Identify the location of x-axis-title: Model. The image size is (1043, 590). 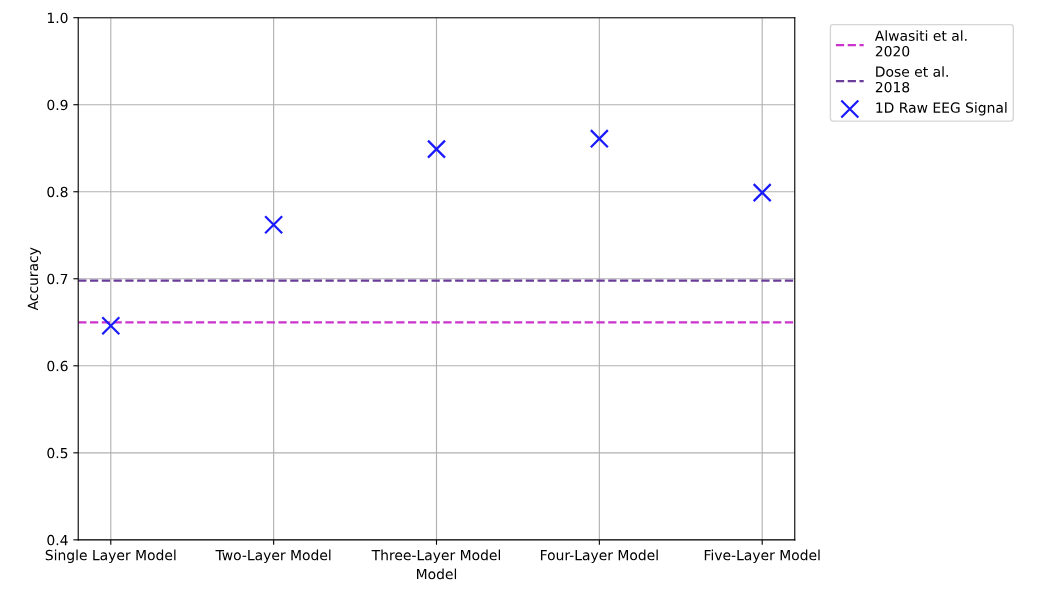
(437, 574).